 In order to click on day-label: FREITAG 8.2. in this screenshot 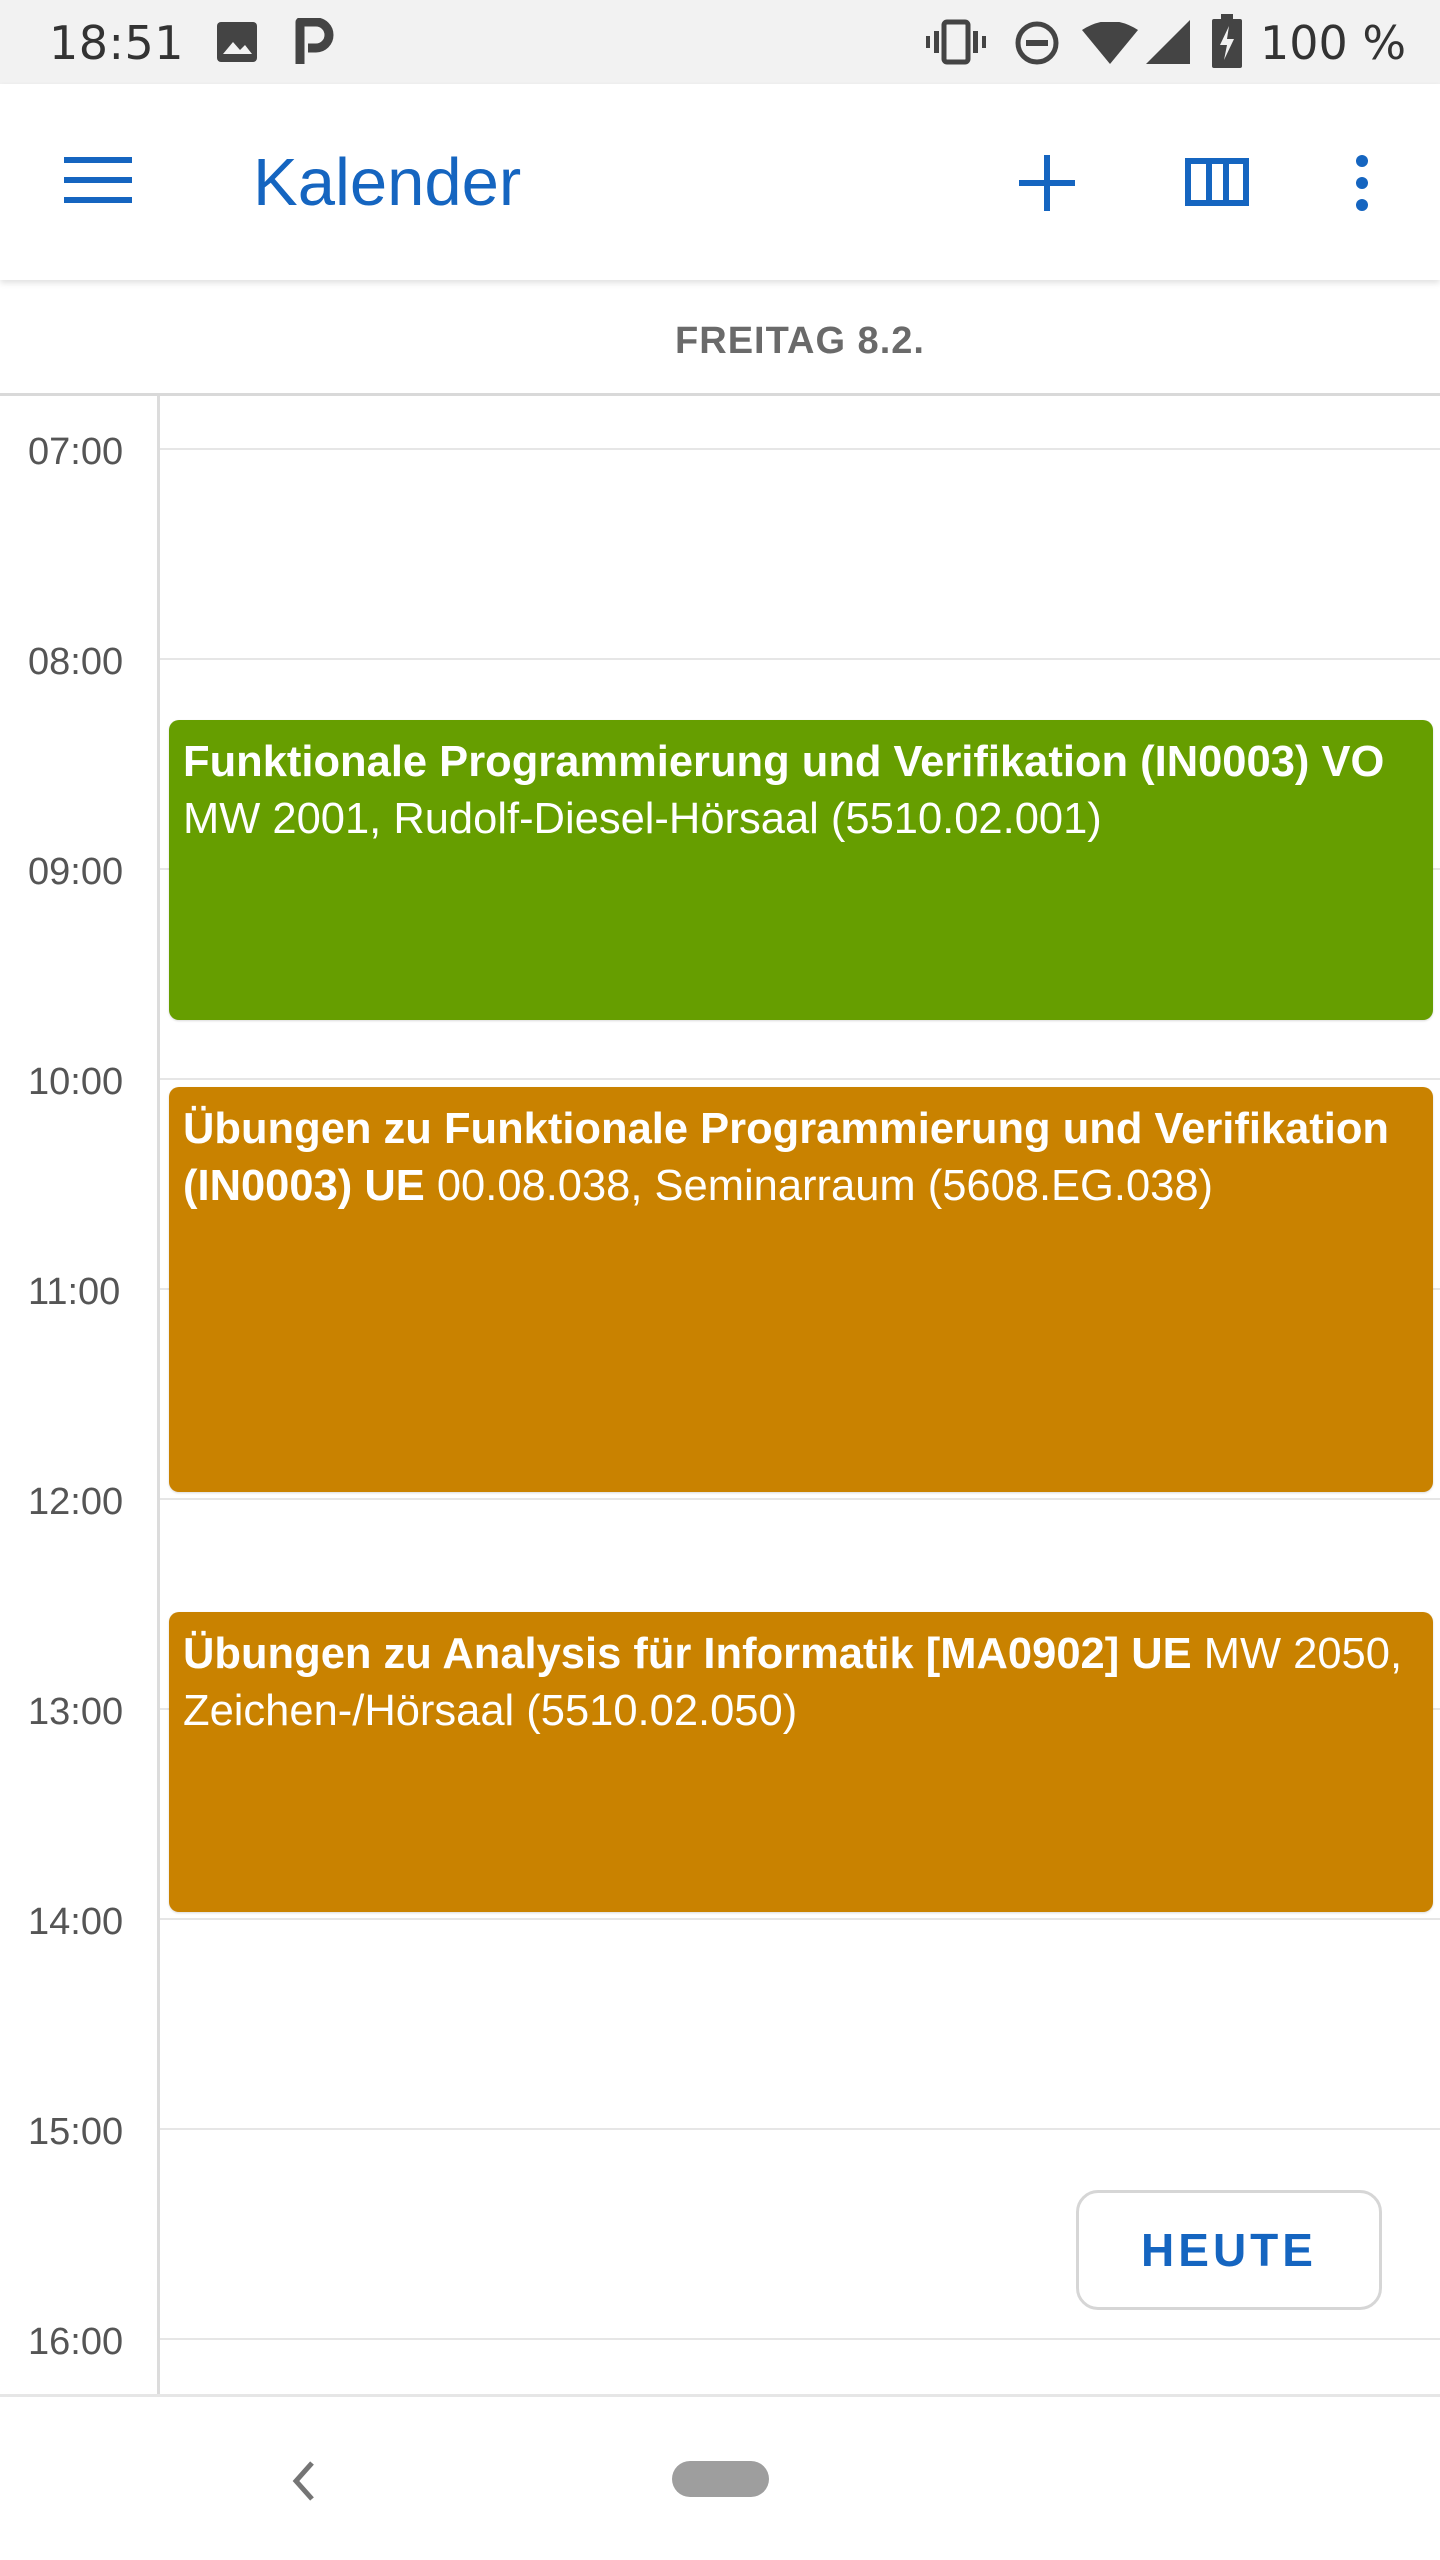, I will do `click(800, 341)`.